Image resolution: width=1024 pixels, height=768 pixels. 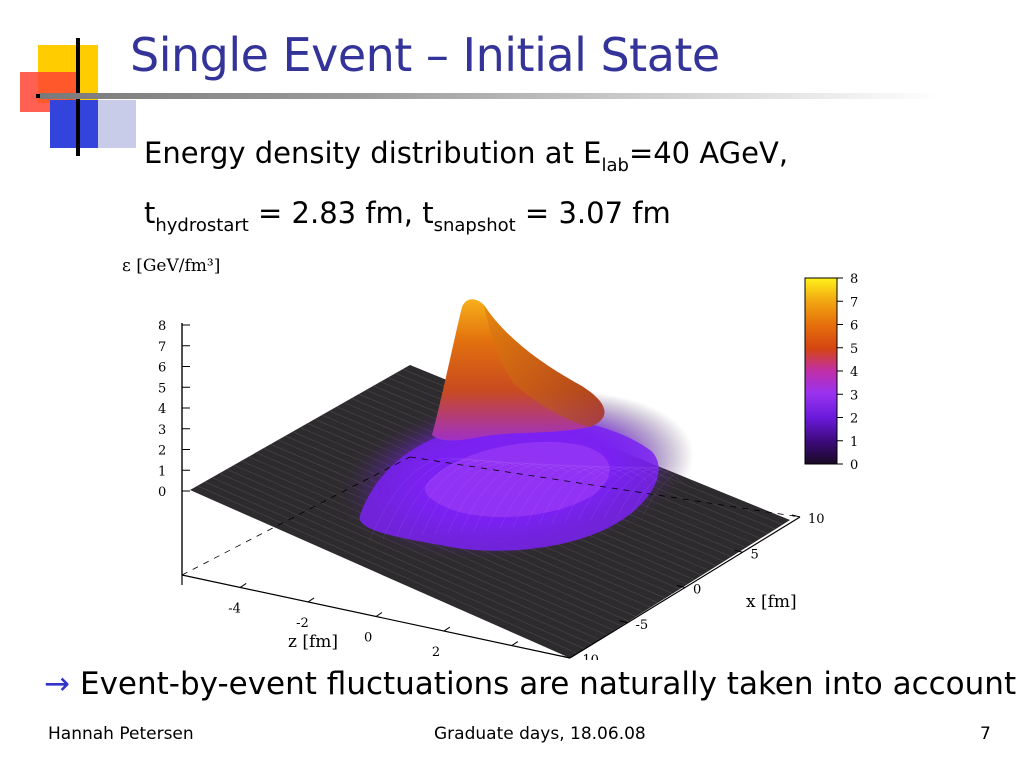 I want to click on time-sub-snapshot: snapshot, so click(x=474, y=225).